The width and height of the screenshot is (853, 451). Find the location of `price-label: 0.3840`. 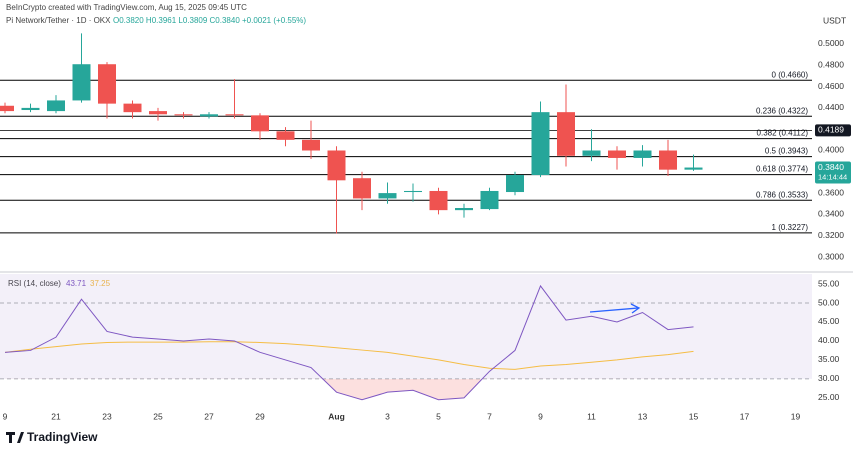

price-label: 0.3840 is located at coordinates (831, 167).